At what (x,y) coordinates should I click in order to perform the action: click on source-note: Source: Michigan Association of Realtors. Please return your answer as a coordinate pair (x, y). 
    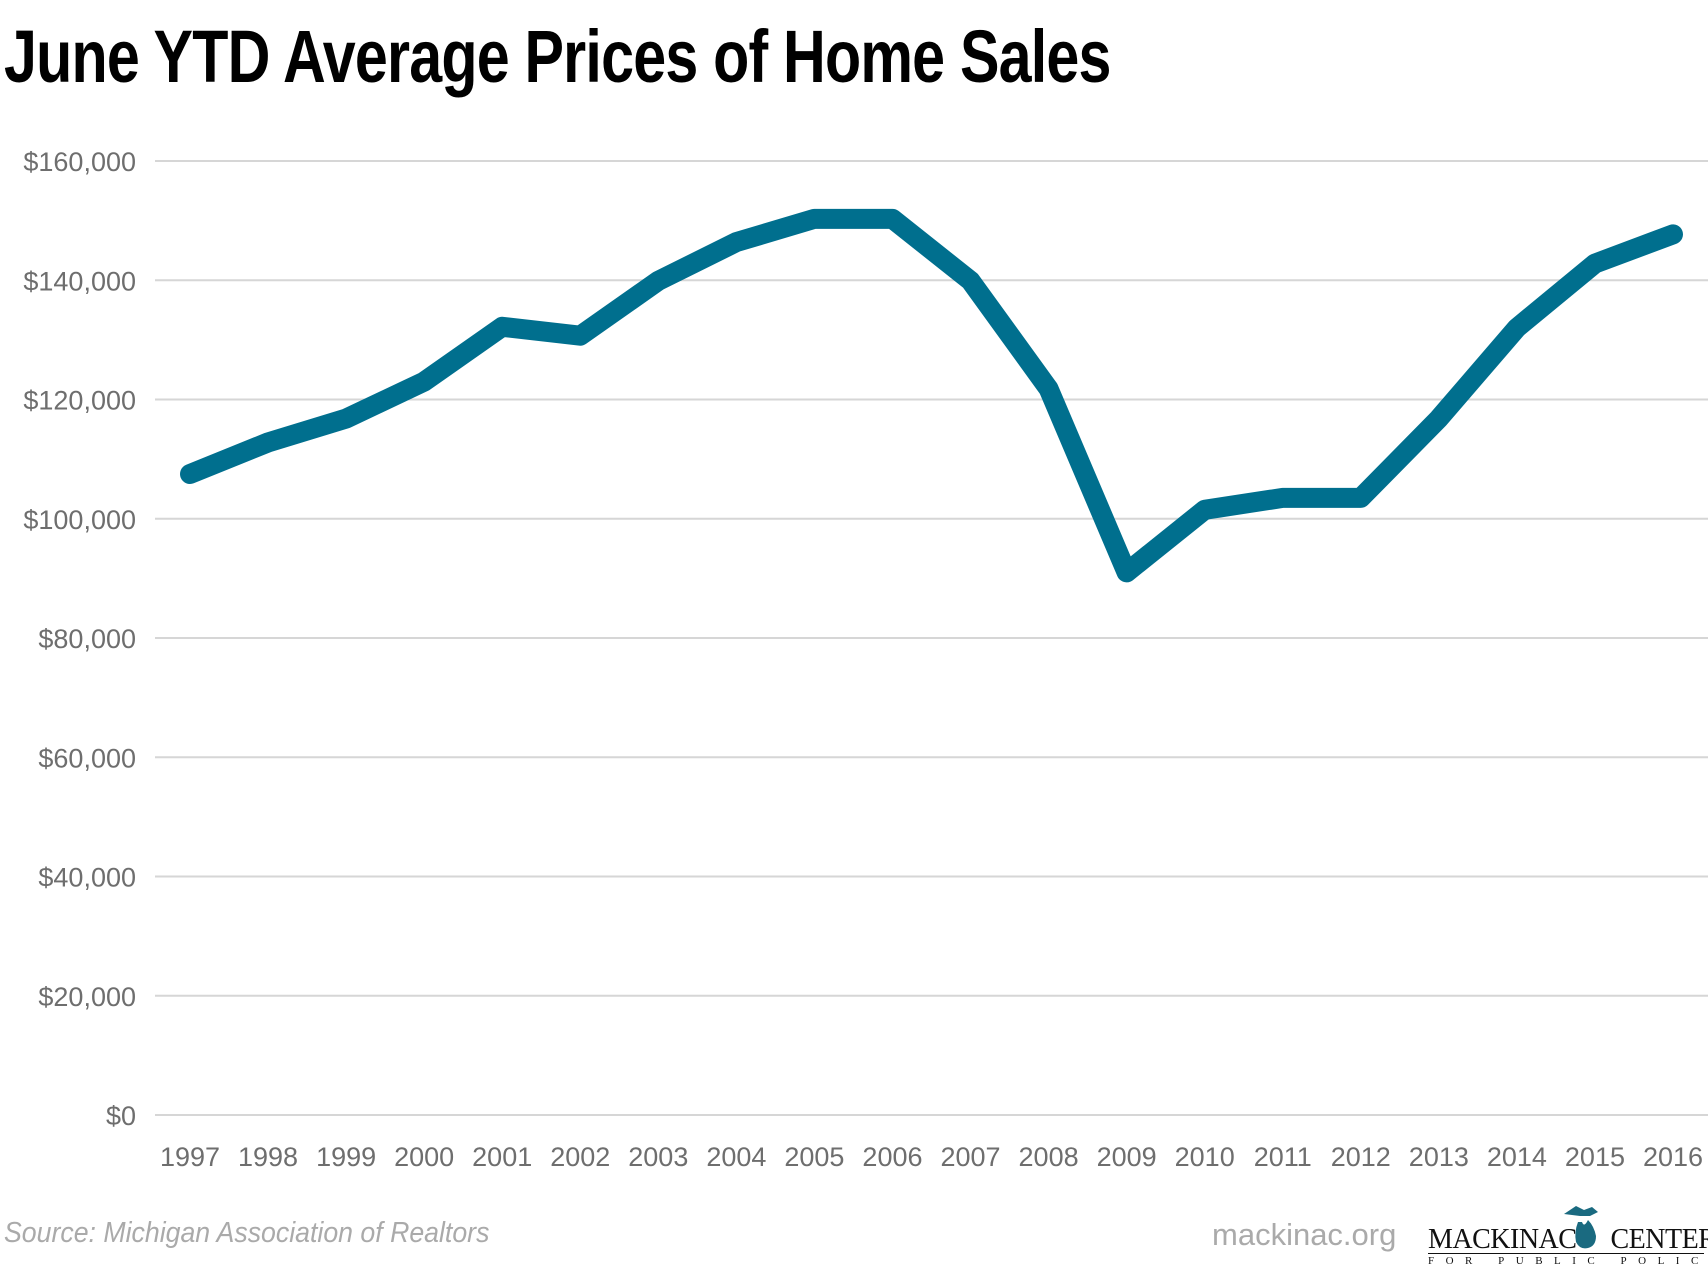
    Looking at the image, I should click on (247, 1233).